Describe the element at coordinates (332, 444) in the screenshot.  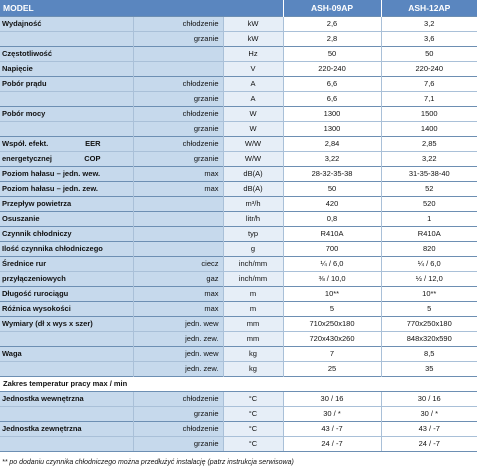
I see `value-model-1: 24 / -7` at that location.